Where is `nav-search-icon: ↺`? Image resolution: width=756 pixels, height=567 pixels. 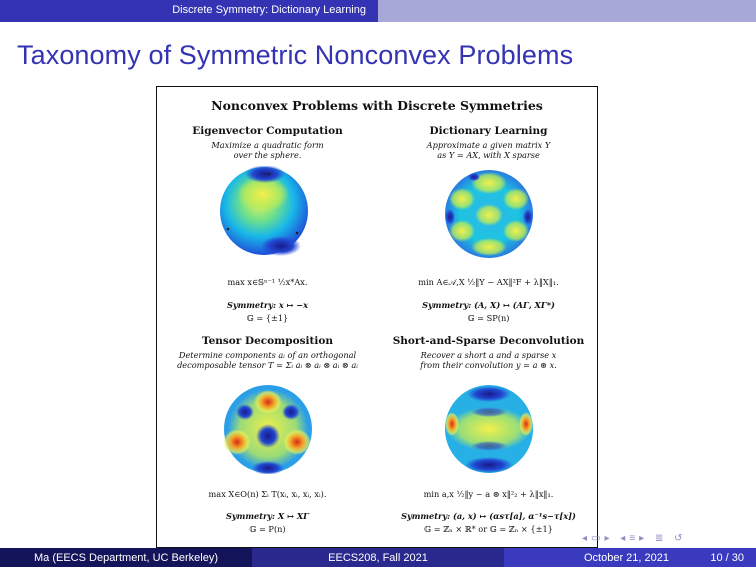 nav-search-icon: ↺ is located at coordinates (680, 538).